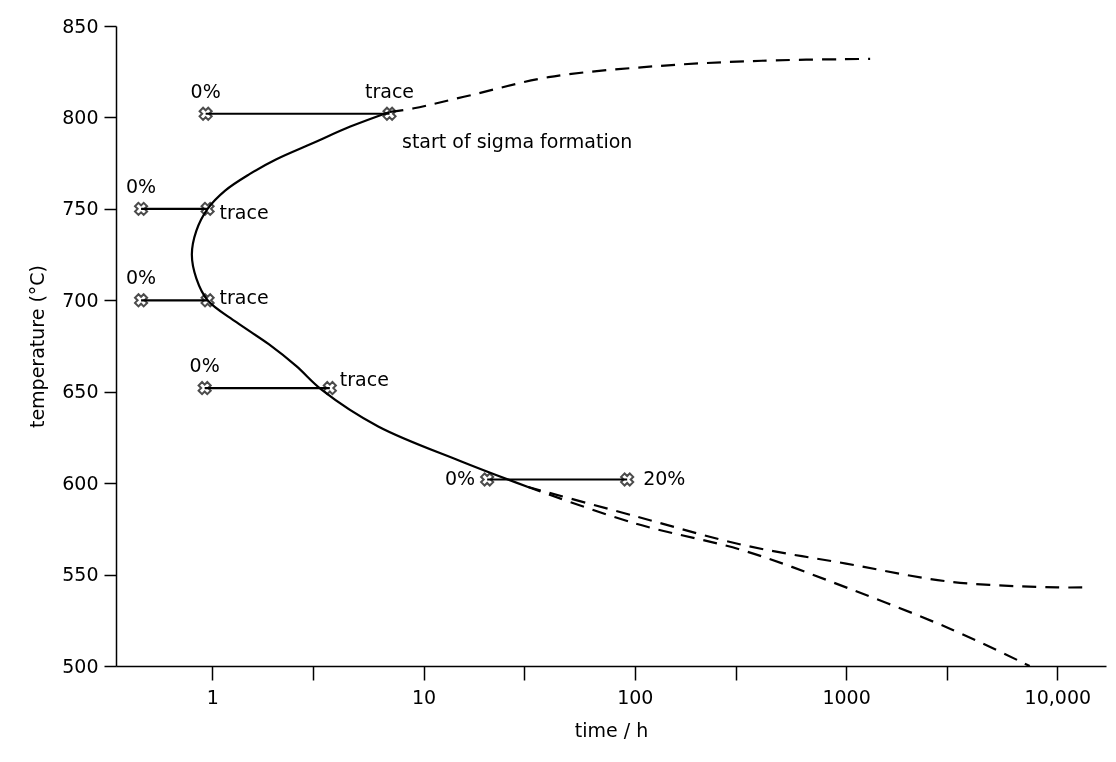 The width and height of the screenshot is (1116, 762). Describe the element at coordinates (424, 696) in the screenshot. I see `x-tick-label: 10` at that location.